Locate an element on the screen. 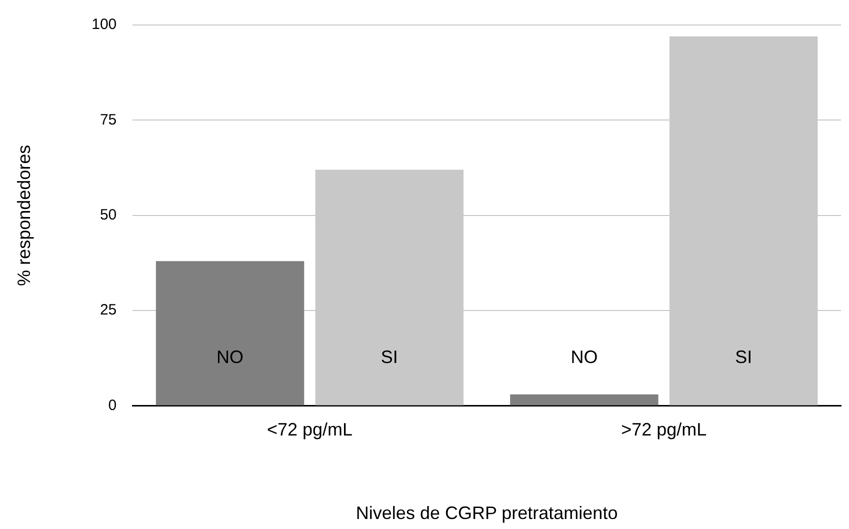 This screenshot has height=529, width=849. y-tick-label: 100 is located at coordinates (104, 25).